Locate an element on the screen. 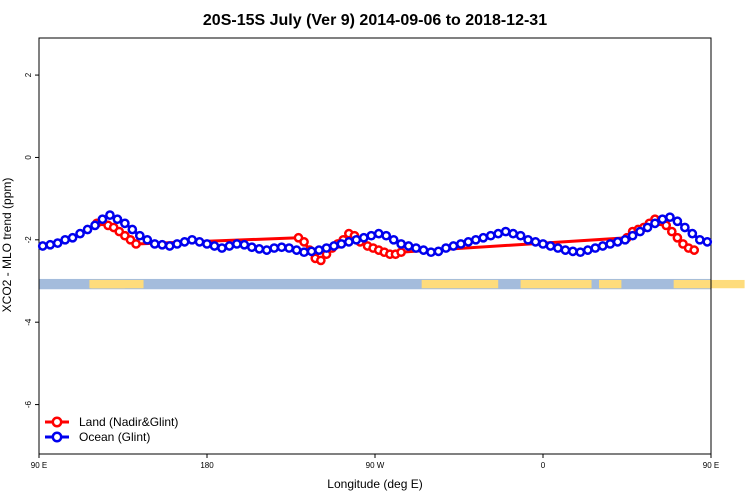 Image resolution: width=750 pixels, height=500 pixels. surface-band-ocean is located at coordinates (375, 284).